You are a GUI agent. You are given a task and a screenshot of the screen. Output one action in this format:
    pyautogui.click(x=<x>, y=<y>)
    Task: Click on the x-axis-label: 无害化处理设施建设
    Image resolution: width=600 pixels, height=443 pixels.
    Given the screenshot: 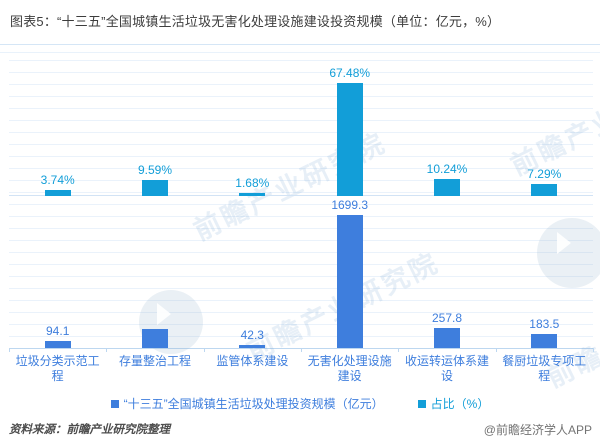 What is the action you would take?
    pyautogui.click(x=349, y=368)
    